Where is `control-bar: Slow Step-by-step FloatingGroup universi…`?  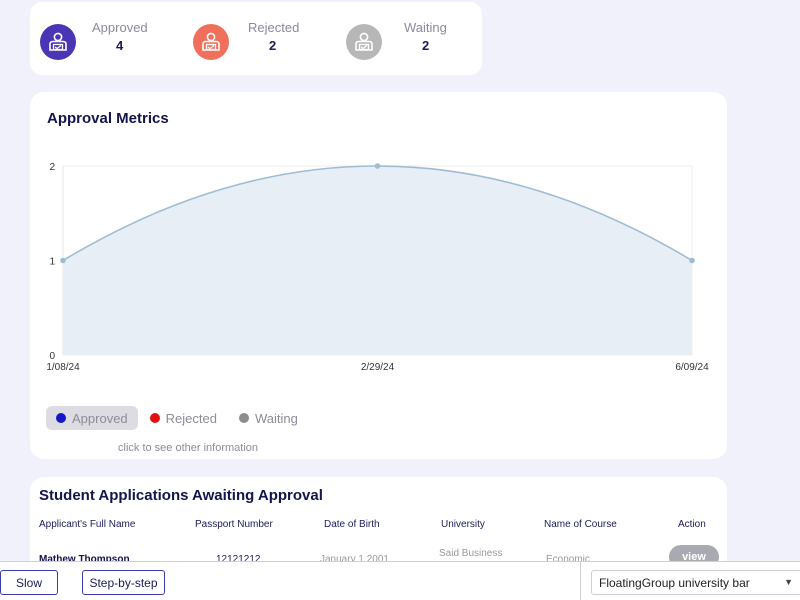
control-bar: Slow Step-by-step FloatingGroup universi… is located at coordinates (400, 580).